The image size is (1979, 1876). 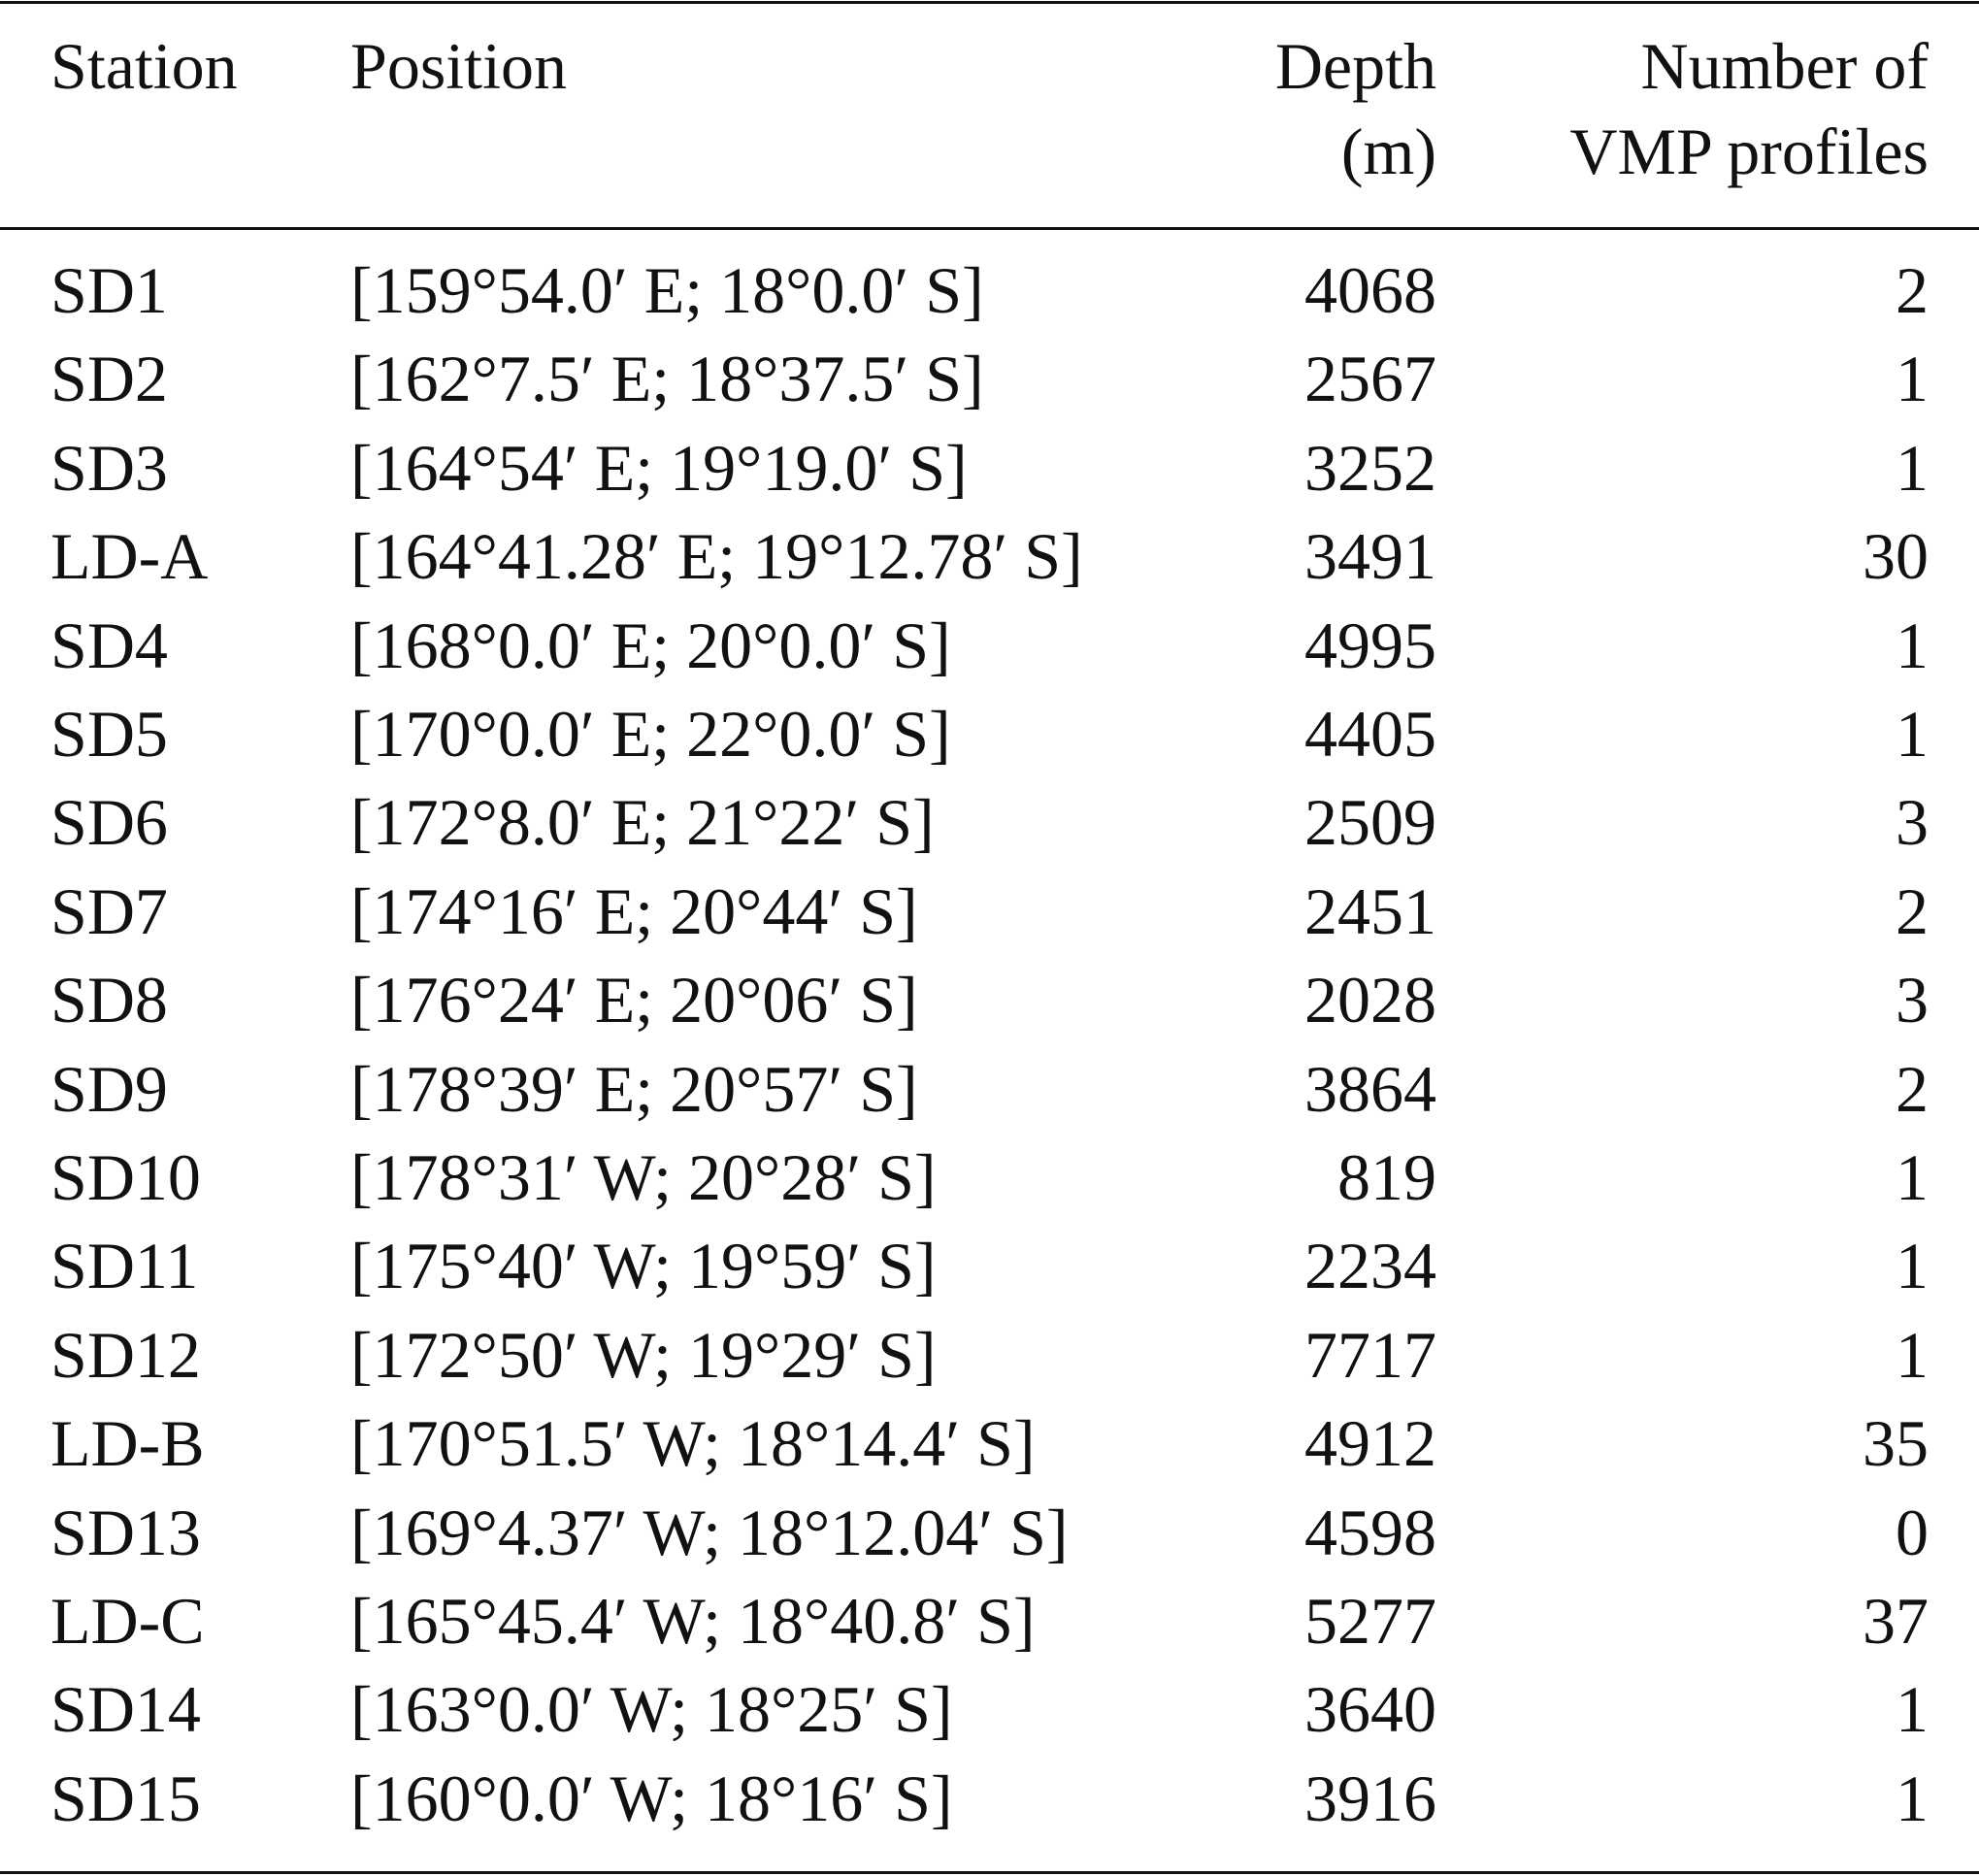 I want to click on position-cell: [178°39′ E; 20°57′ S], so click(x=634, y=1088).